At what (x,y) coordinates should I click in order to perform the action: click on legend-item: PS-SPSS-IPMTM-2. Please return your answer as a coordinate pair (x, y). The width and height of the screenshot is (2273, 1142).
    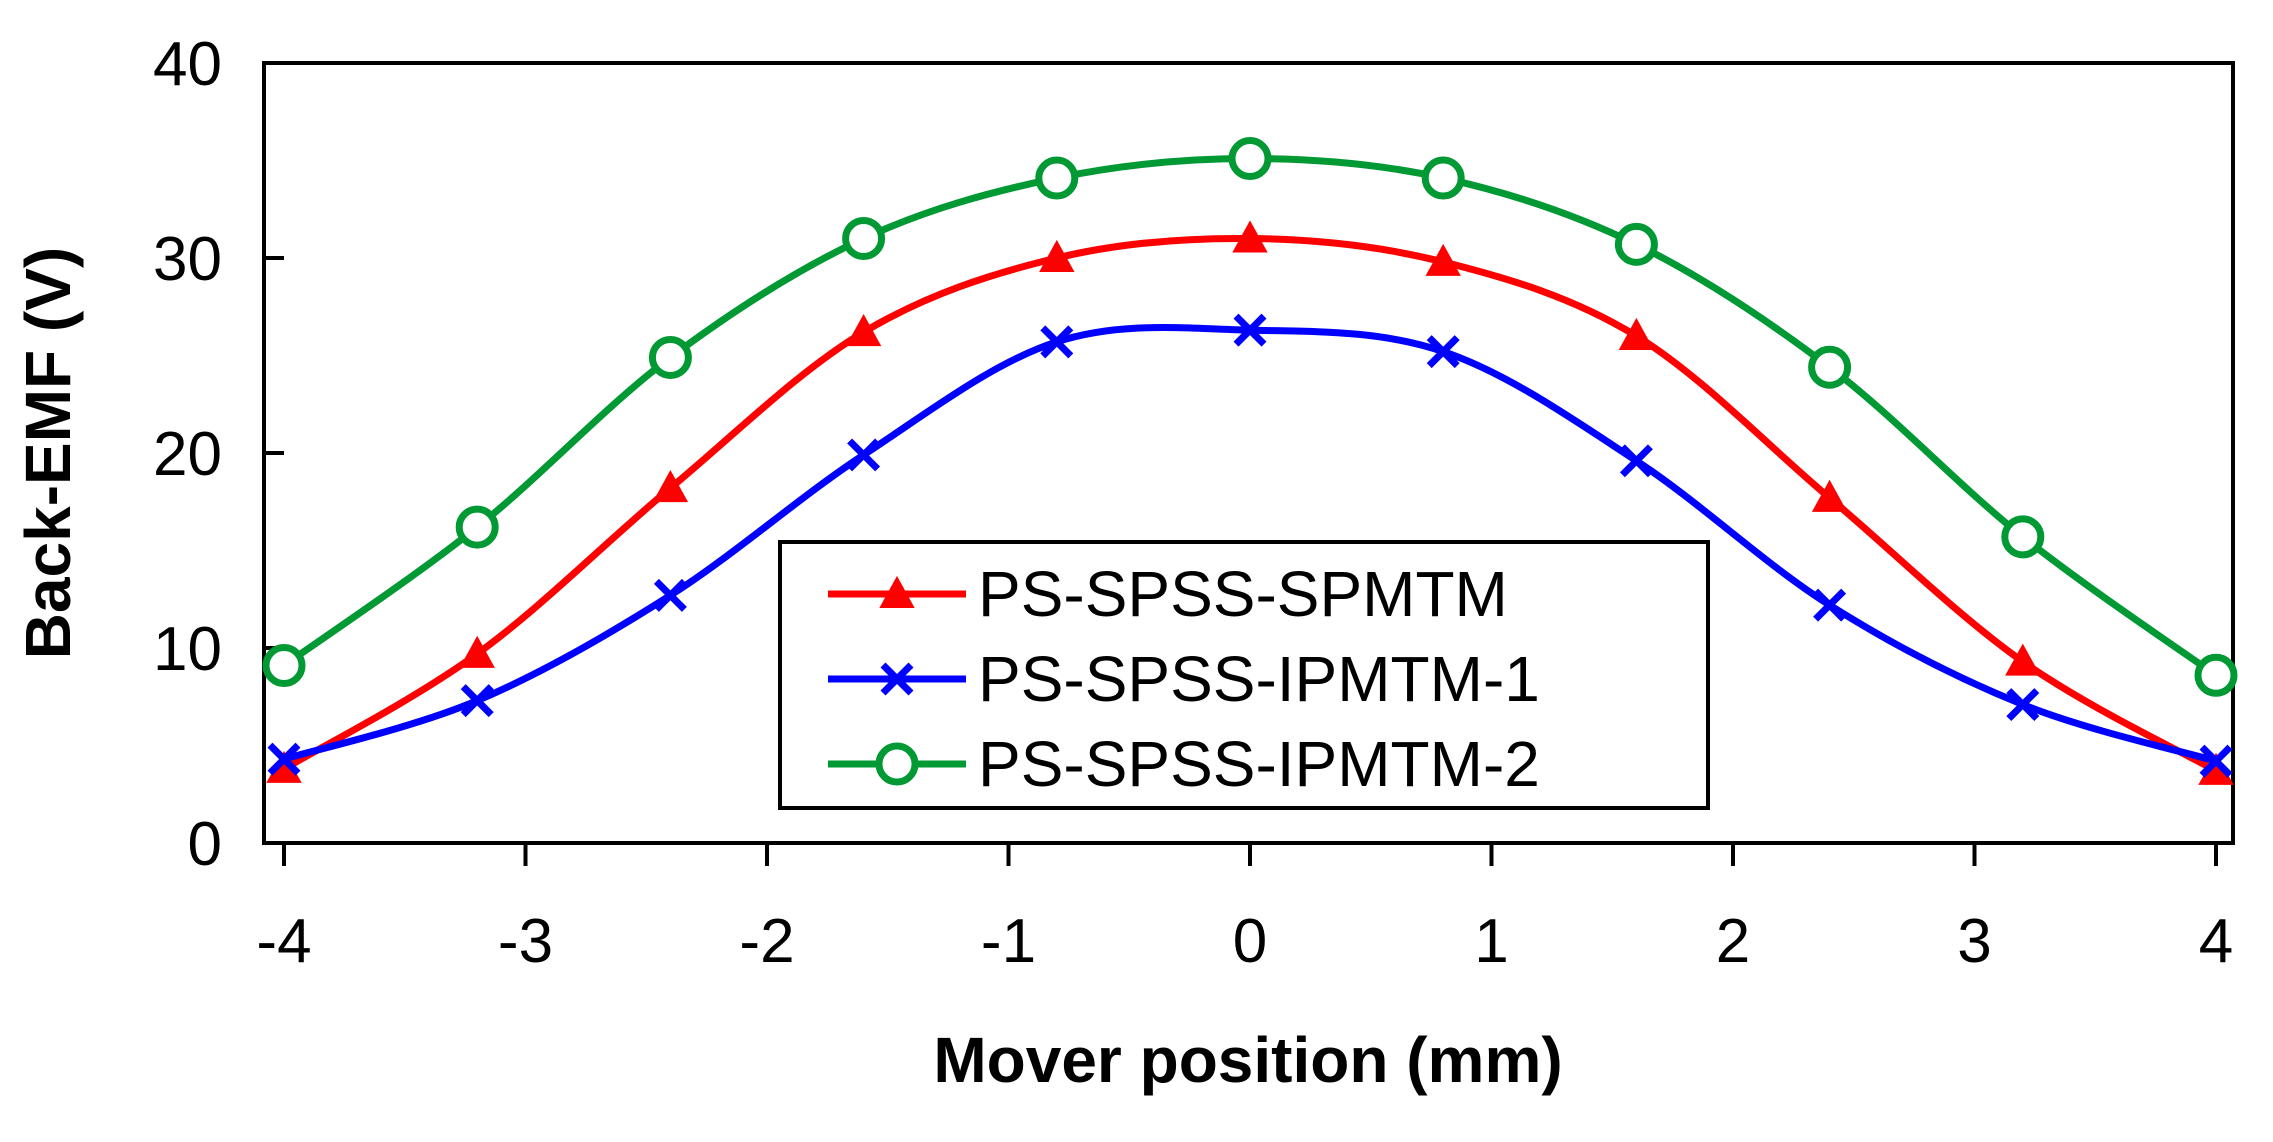
    Looking at the image, I should click on (1184, 764).